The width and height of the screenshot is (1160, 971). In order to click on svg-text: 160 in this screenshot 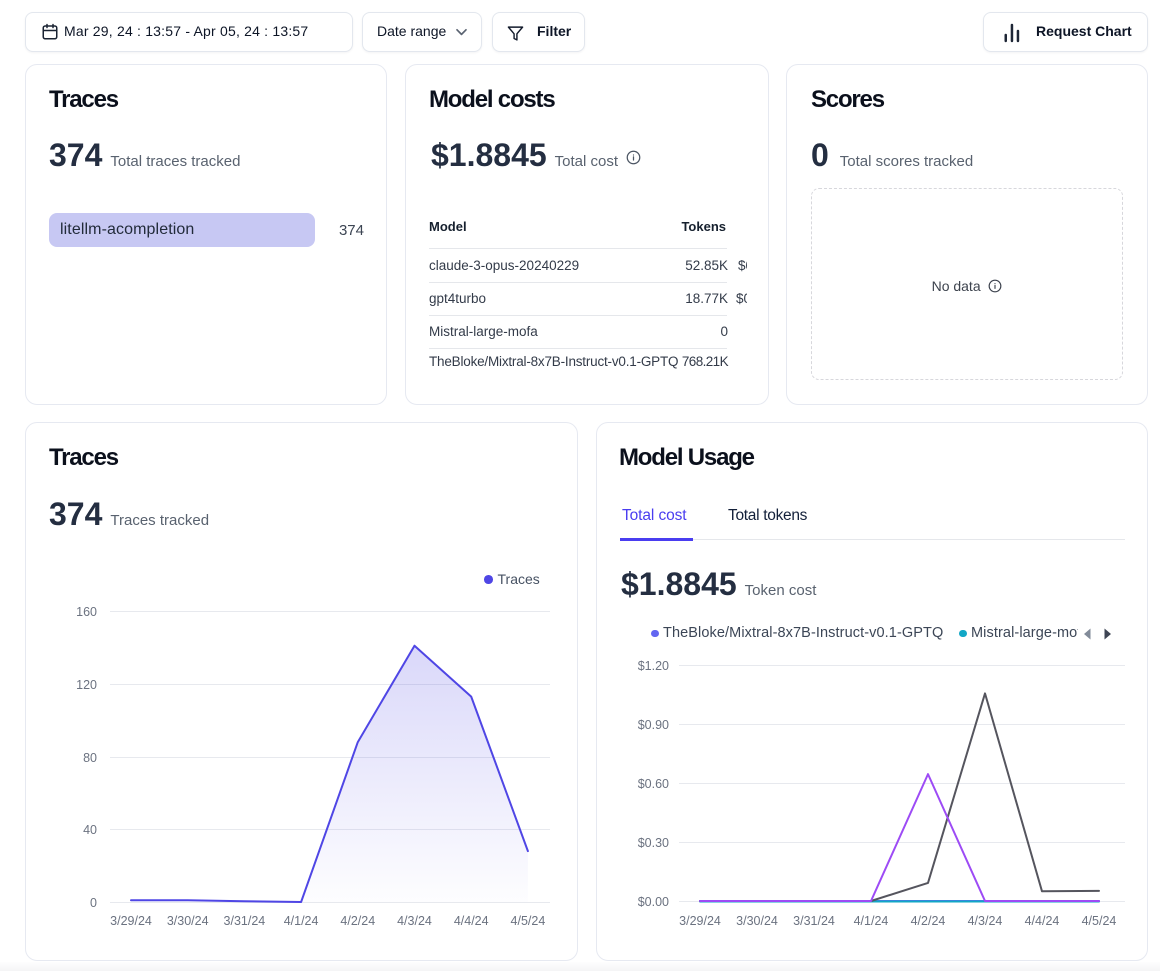, I will do `click(86, 612)`.